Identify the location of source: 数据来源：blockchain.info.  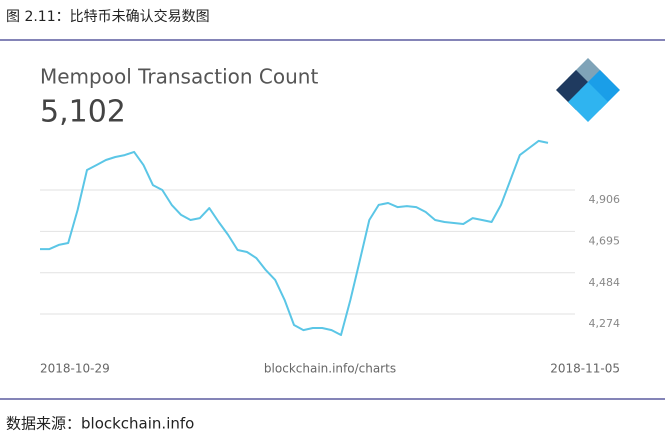
(100, 424).